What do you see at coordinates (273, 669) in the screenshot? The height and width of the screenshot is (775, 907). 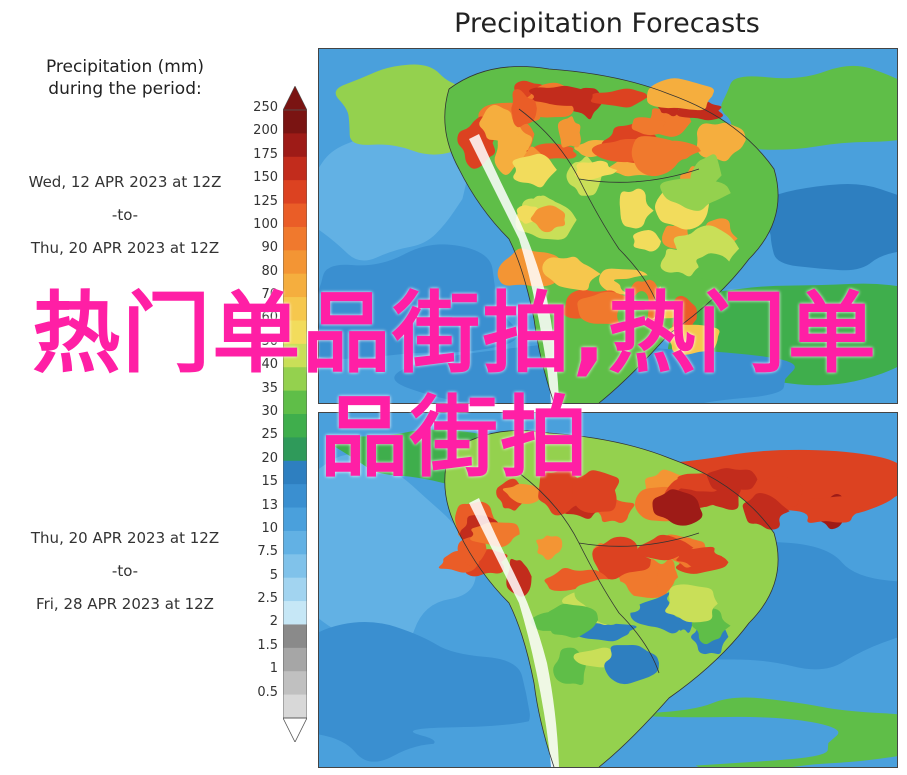 I see `colorbar-tick-label: 1` at bounding box center [273, 669].